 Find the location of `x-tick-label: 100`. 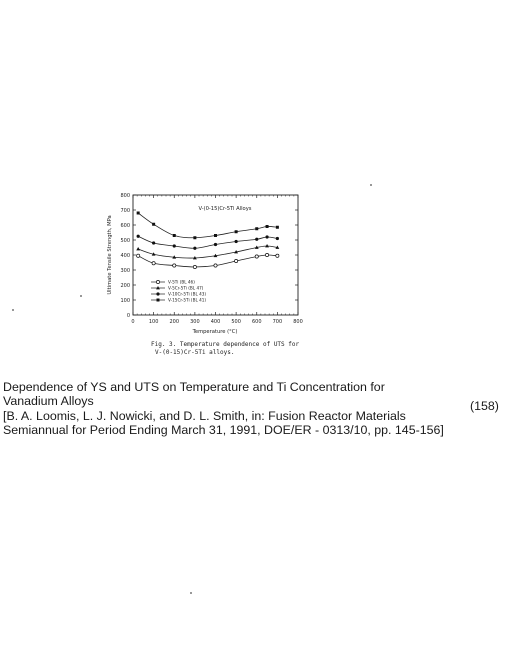

x-tick-label: 100 is located at coordinates (154, 322).